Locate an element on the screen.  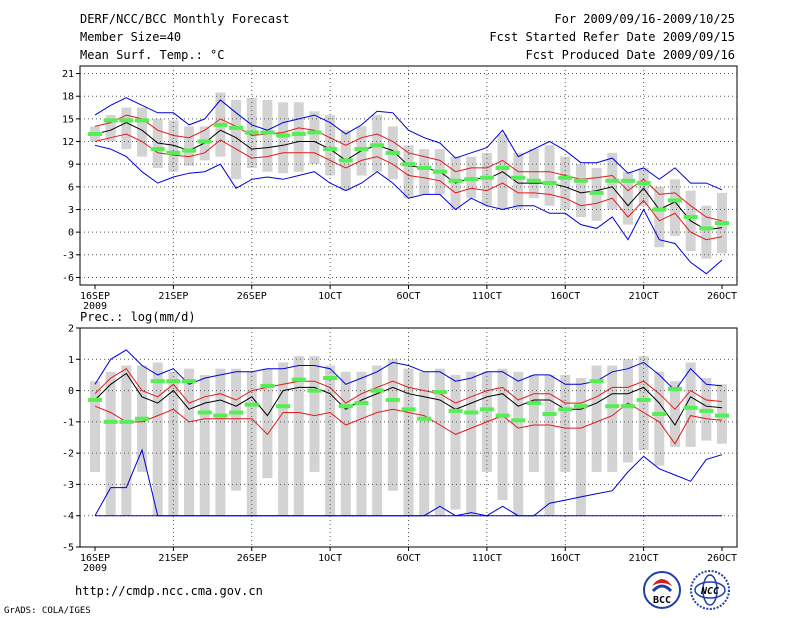
bcc-logo-text: BCC is located at coordinates (662, 600).